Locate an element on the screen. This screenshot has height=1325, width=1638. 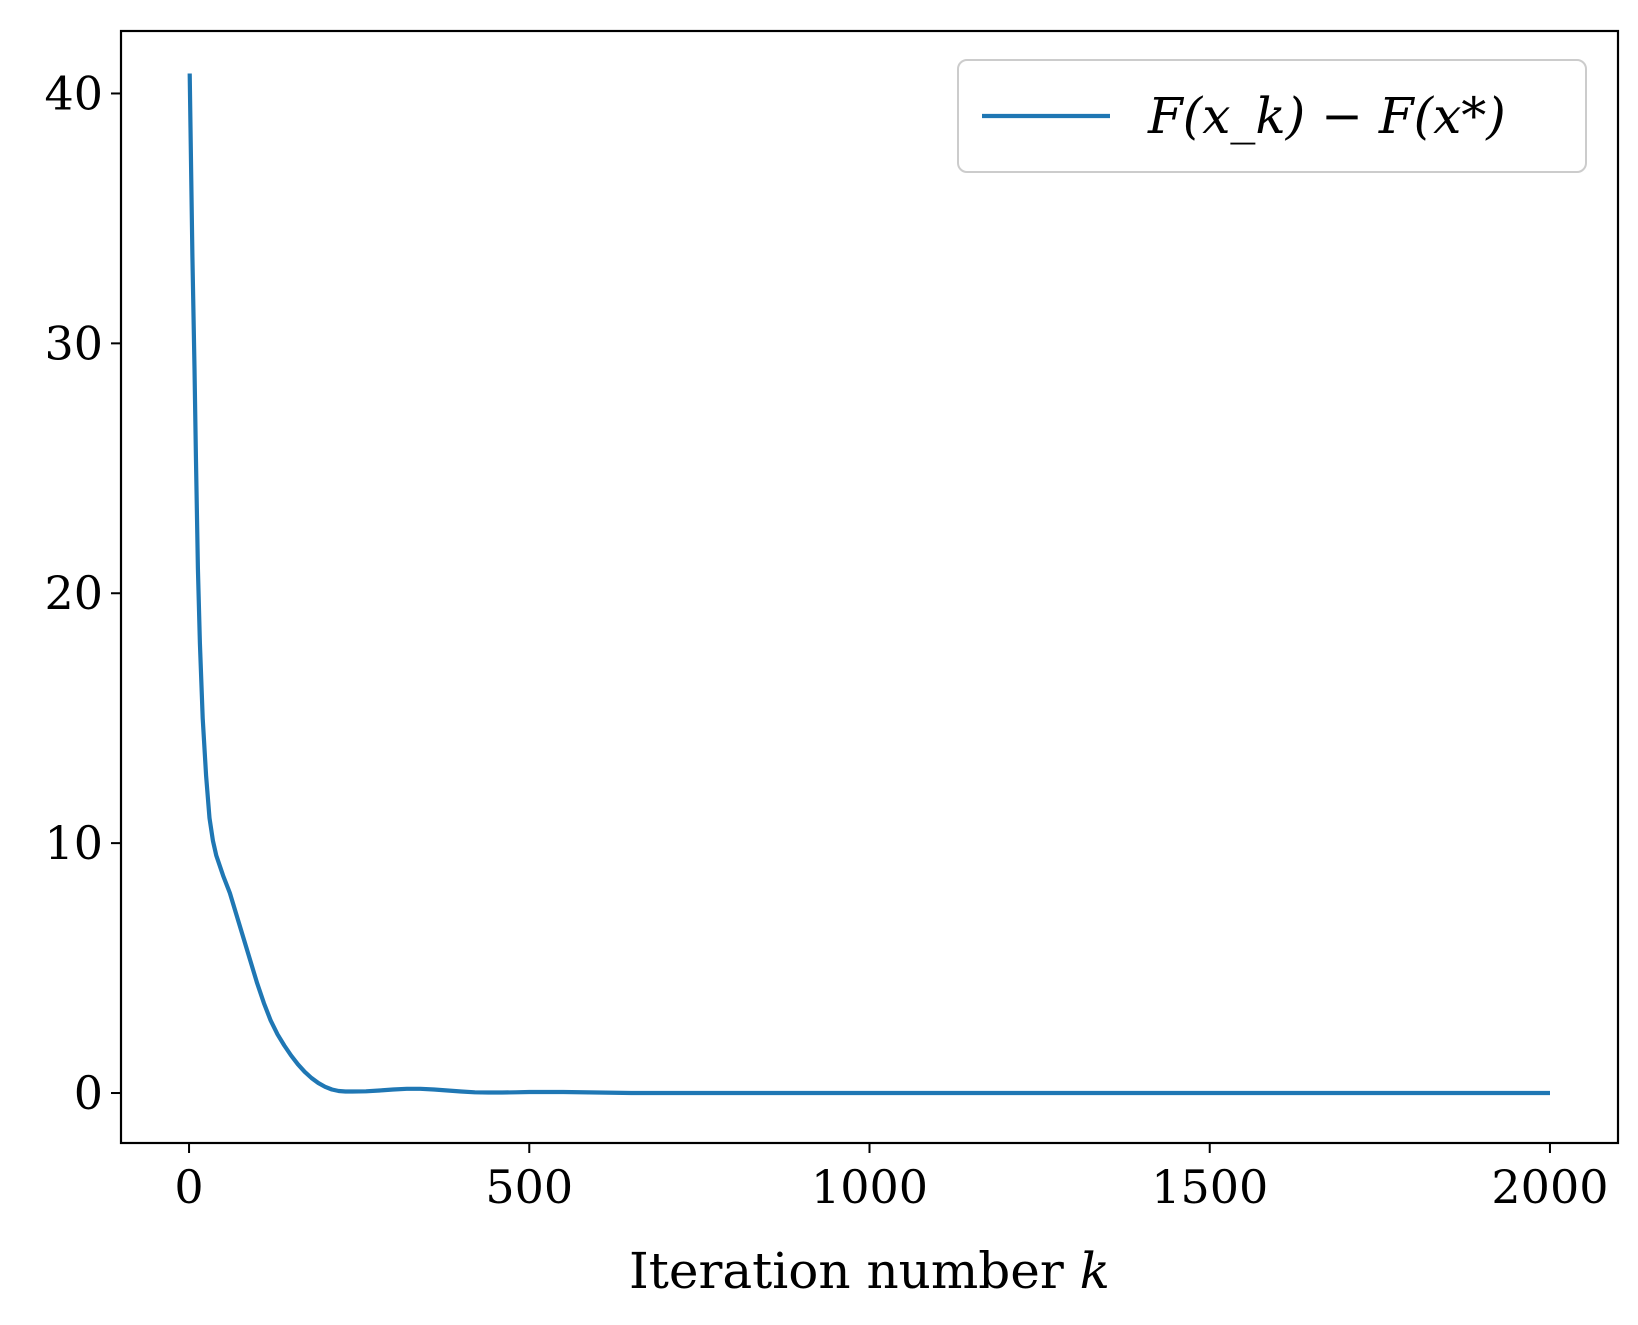
y-tick-label: 30 is located at coordinates (73, 343).